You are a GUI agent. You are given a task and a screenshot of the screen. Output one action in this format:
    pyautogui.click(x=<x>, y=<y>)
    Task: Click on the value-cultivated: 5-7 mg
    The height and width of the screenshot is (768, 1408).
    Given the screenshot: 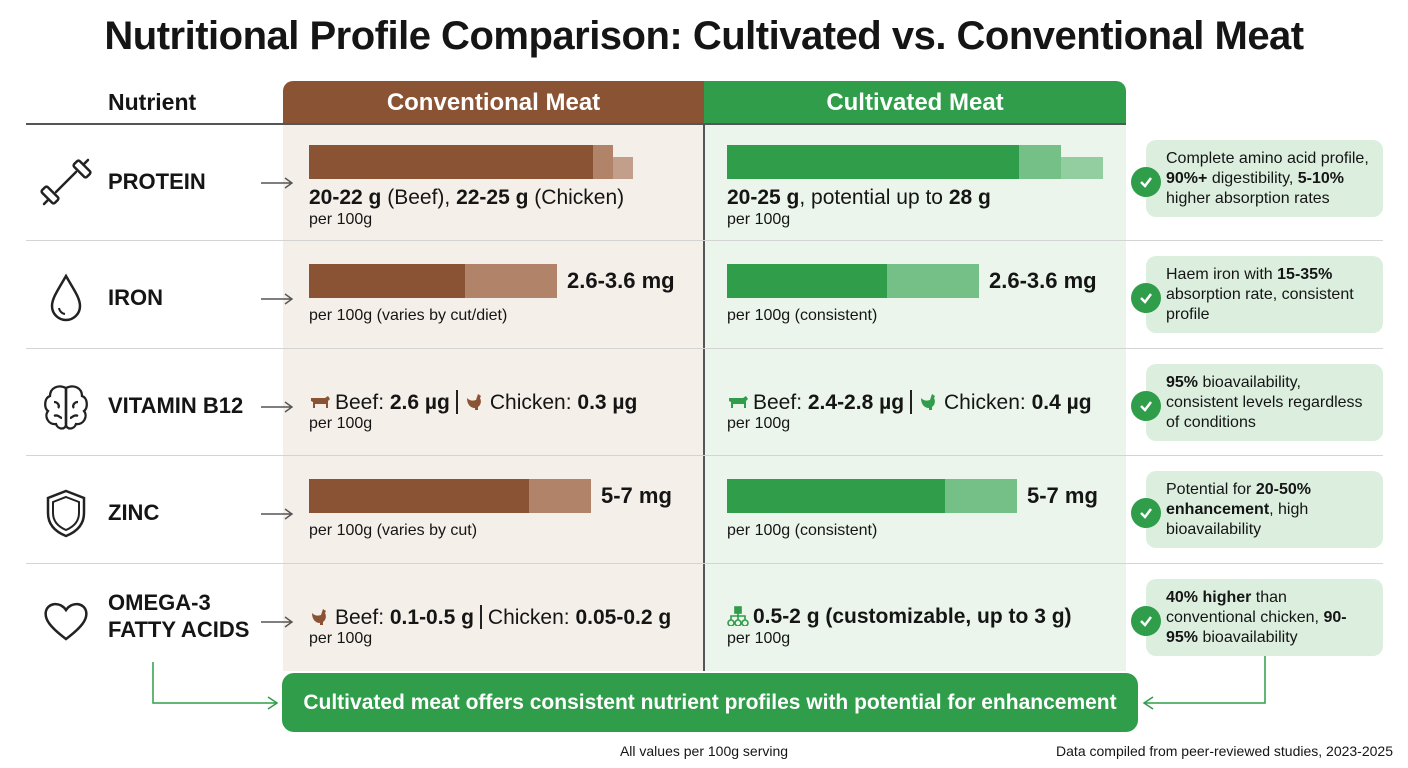 What is the action you would take?
    pyautogui.click(x=1062, y=495)
    